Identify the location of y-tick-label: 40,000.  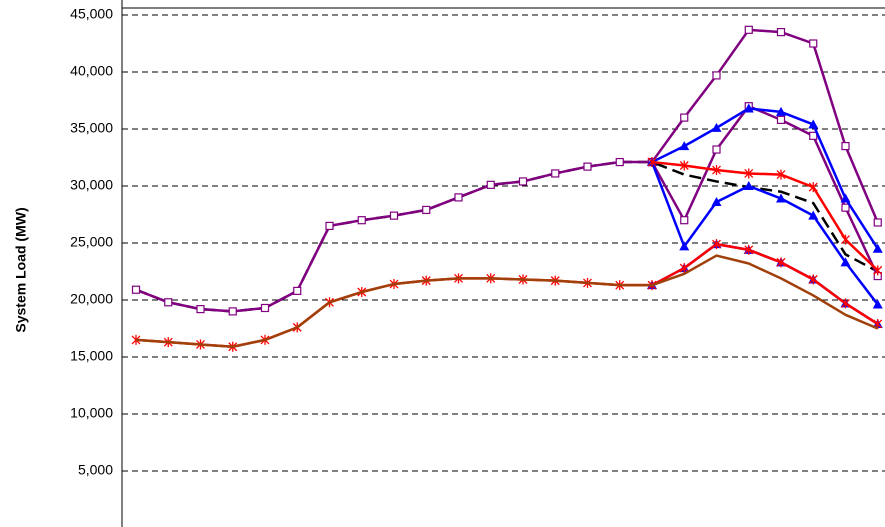
(91, 71).